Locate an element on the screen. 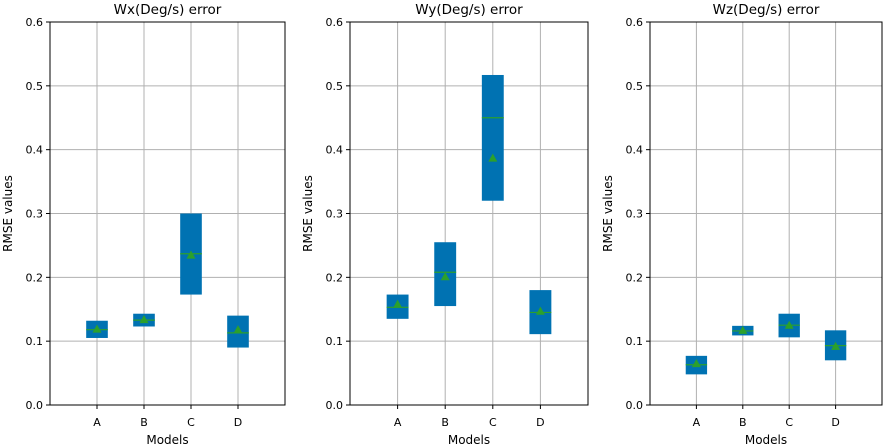  chart-title: Wx(Deg/s) error is located at coordinates (168, 10).